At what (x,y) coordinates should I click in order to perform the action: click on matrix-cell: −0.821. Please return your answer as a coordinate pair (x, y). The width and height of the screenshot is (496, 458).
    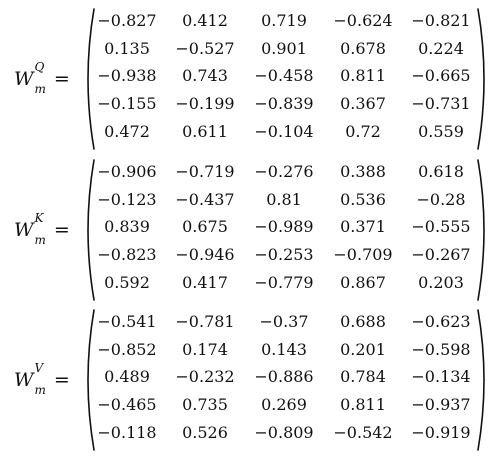
    Looking at the image, I should click on (441, 20).